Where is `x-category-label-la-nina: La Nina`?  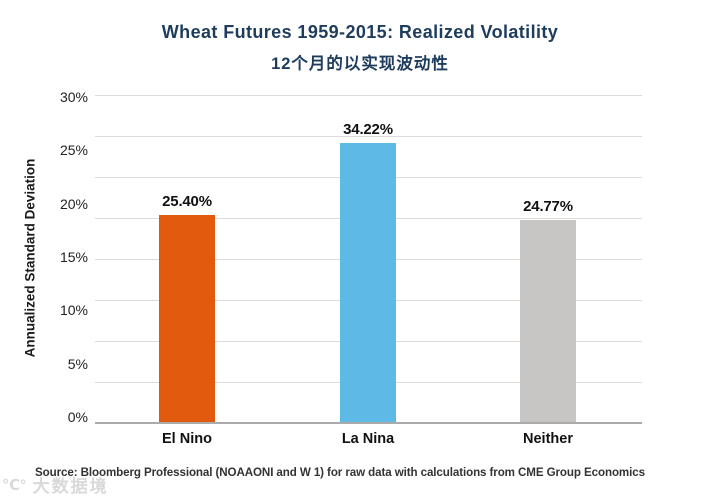 x-category-label-la-nina: La Nina is located at coordinates (368, 439).